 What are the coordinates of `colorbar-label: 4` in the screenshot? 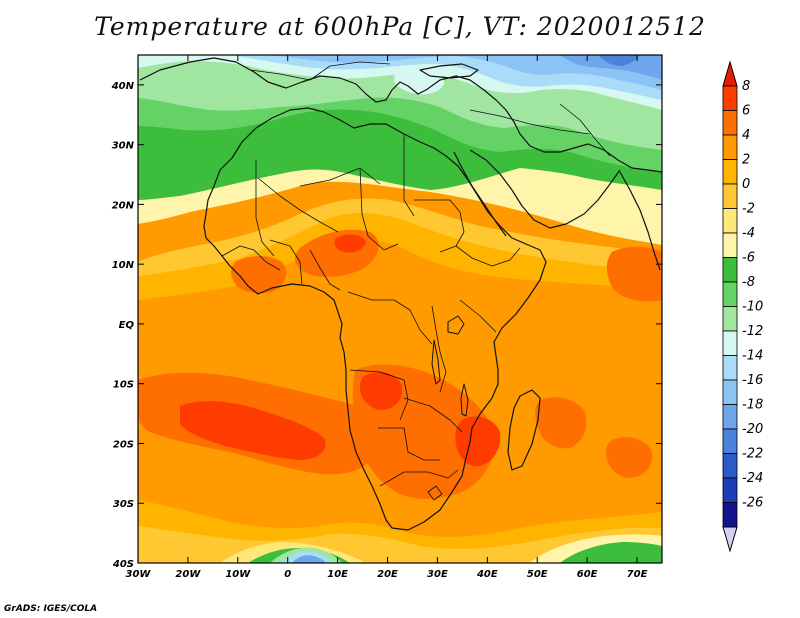 It's located at (746, 135).